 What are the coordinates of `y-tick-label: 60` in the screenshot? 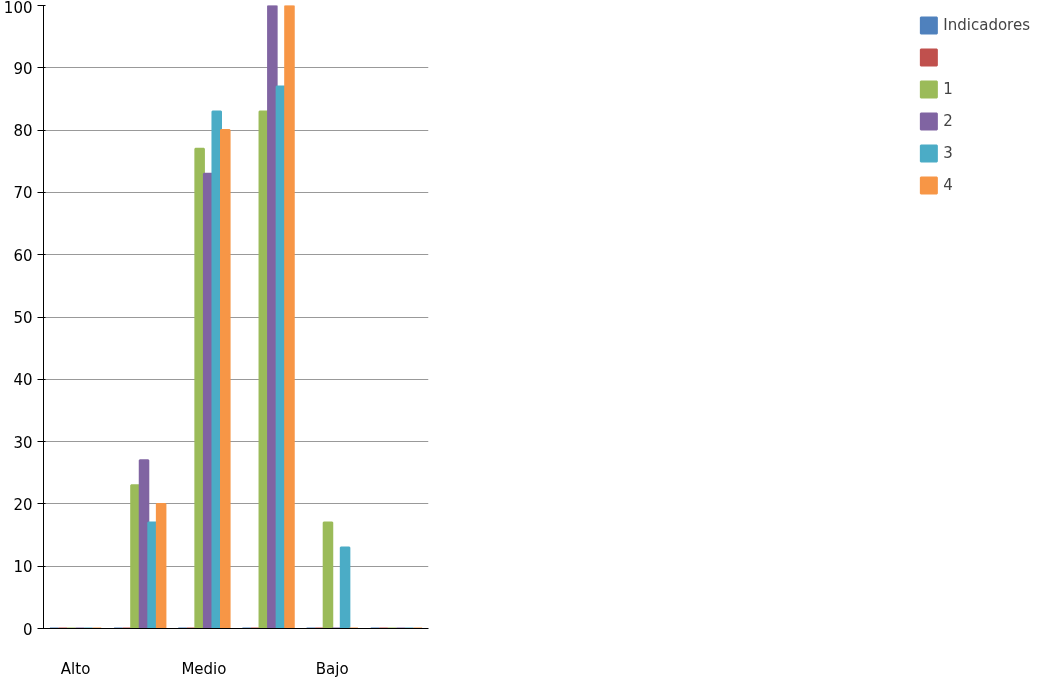 It's located at (23, 255).